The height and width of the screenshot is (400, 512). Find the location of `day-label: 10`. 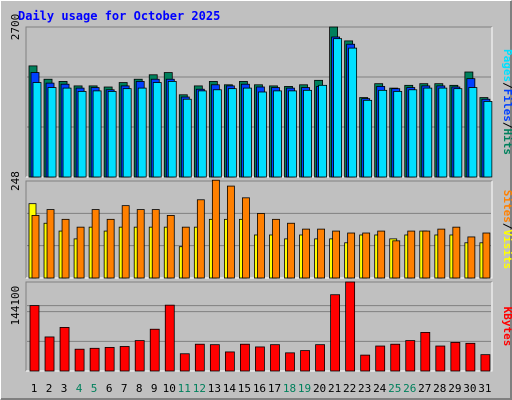

day-label: 10 is located at coordinates (169, 388).